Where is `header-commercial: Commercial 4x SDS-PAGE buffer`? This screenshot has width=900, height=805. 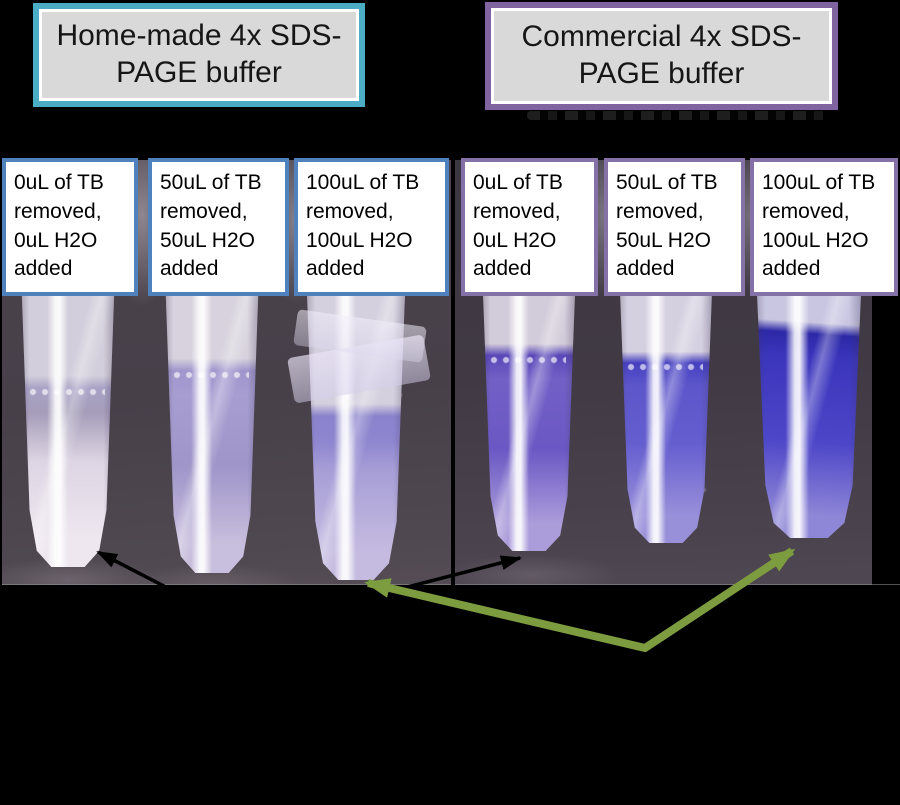 header-commercial: Commercial 4x SDS-PAGE buffer is located at coordinates (661, 56).